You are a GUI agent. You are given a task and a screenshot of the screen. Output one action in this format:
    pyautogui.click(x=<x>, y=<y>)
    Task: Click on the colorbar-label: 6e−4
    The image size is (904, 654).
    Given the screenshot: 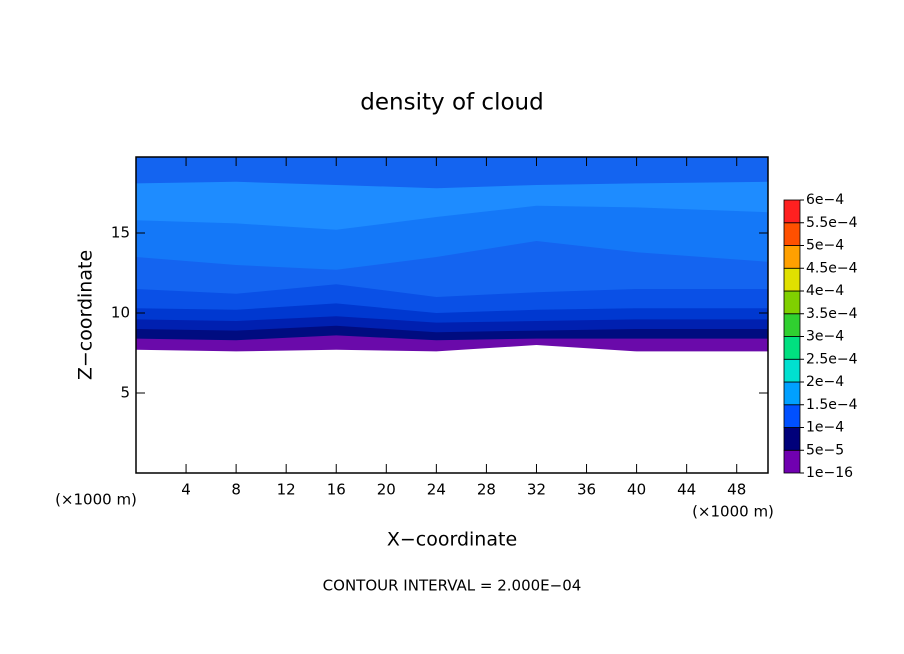 What is the action you would take?
    pyautogui.click(x=825, y=200)
    